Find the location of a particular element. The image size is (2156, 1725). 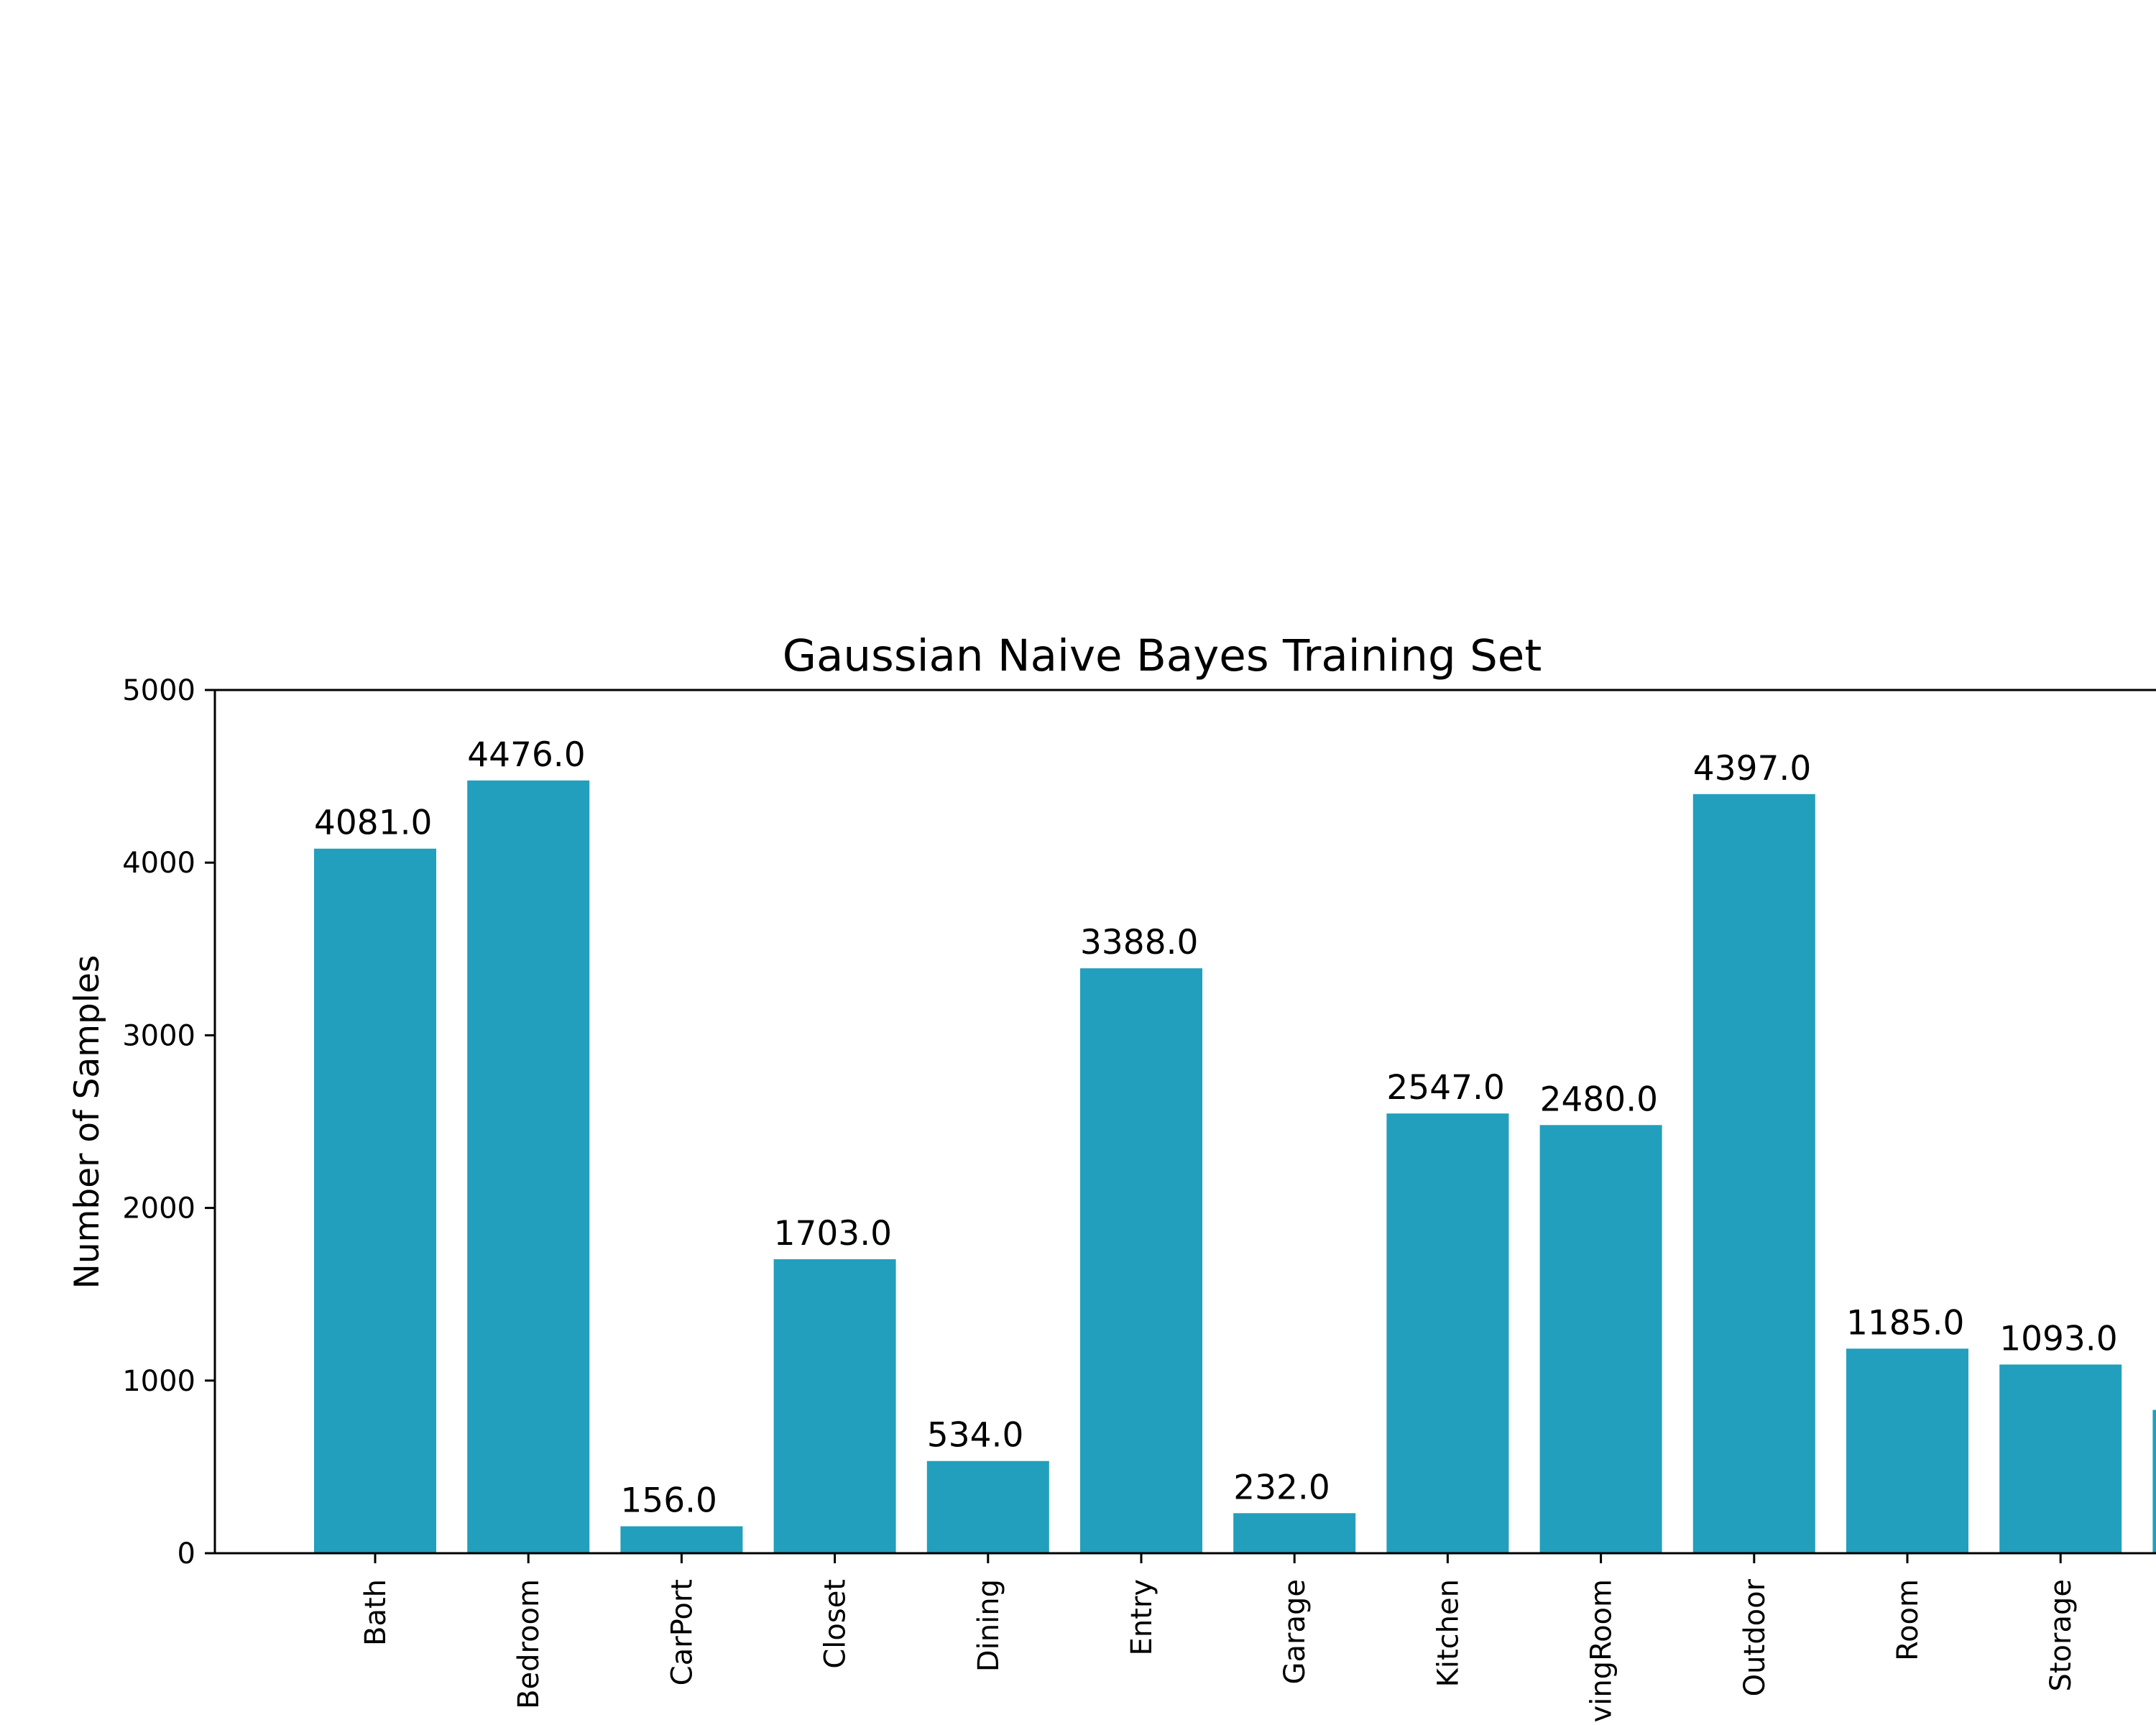

y-tick-label: 2000 is located at coordinates (158, 1208).